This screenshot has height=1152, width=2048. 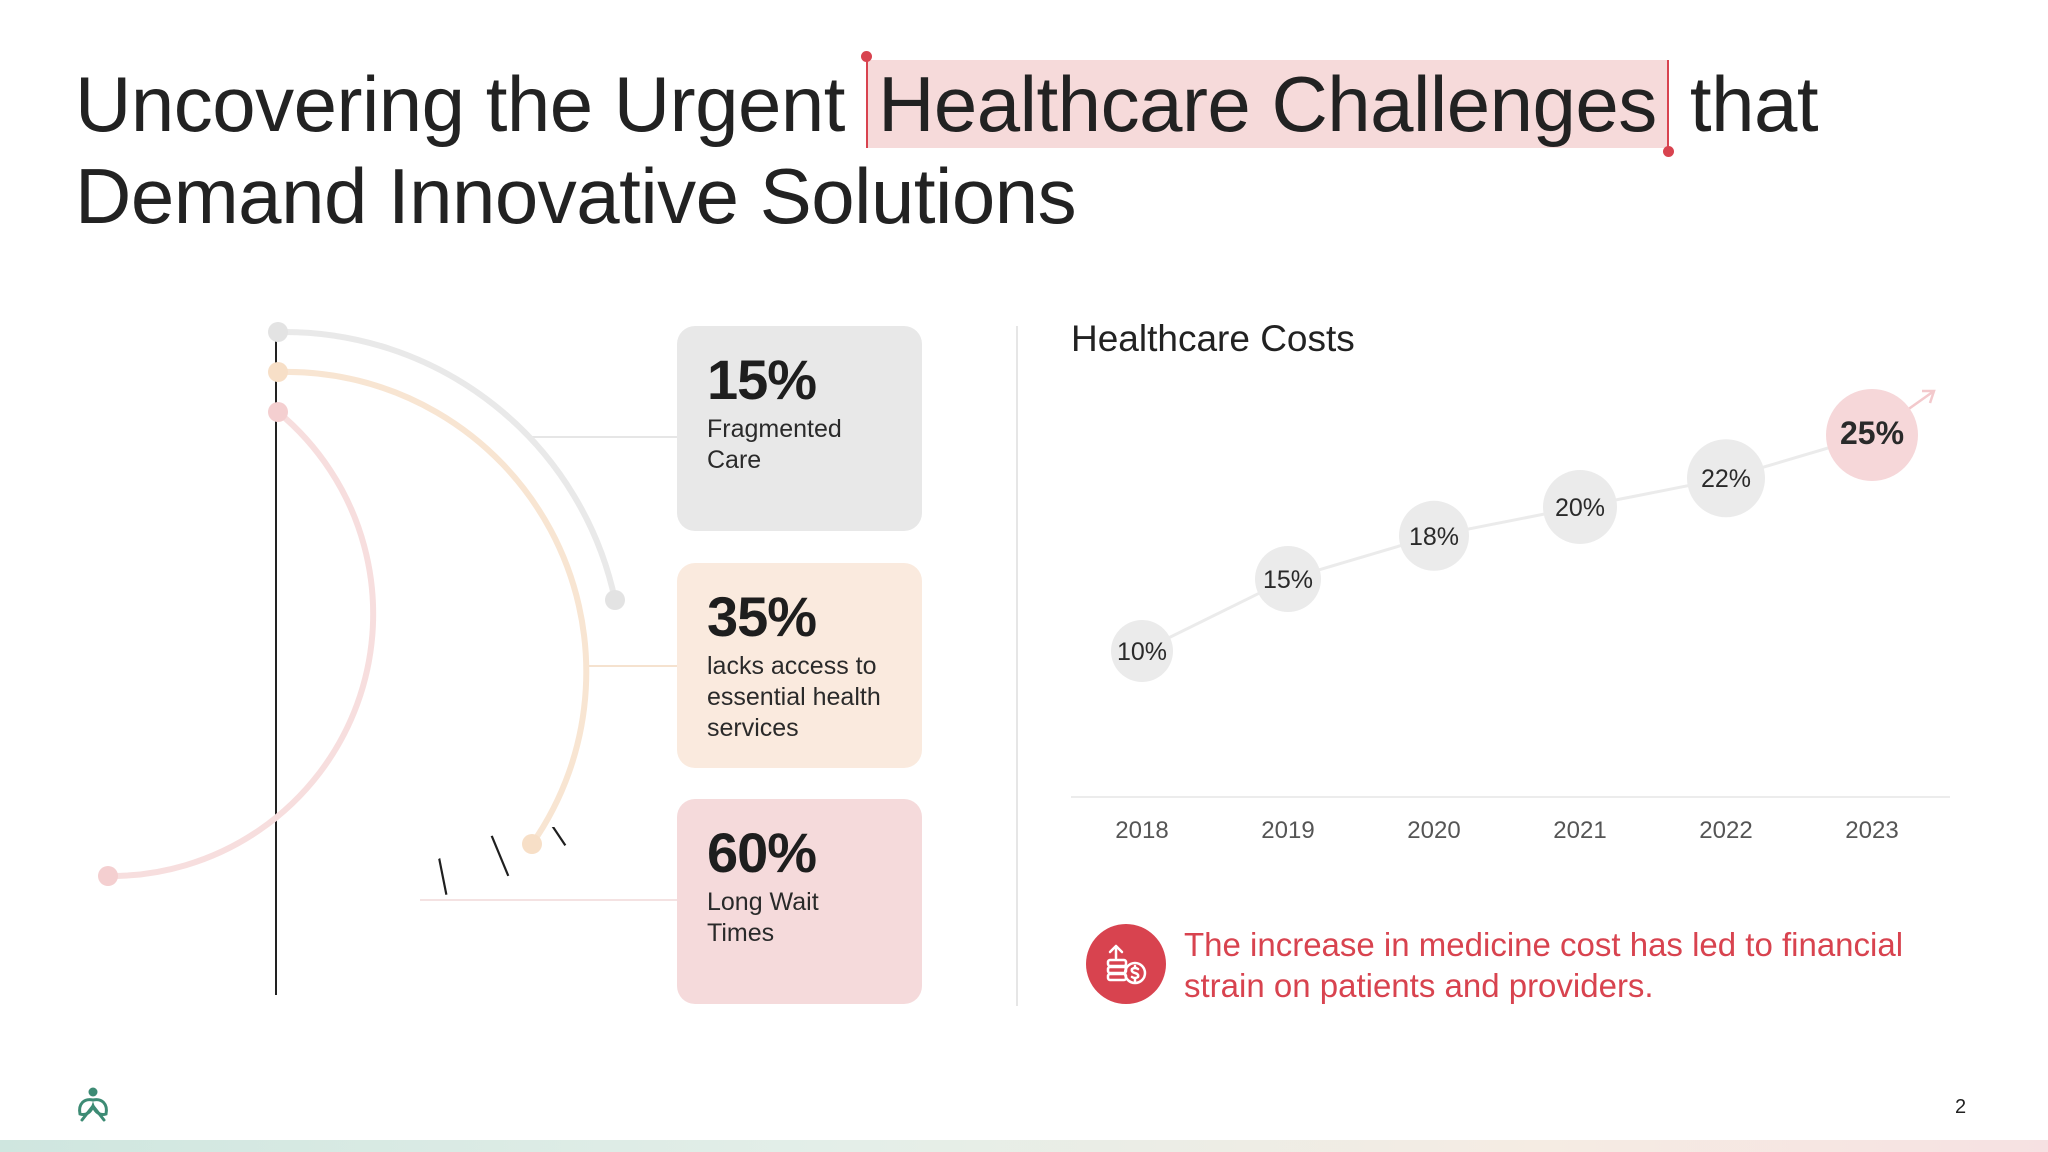 I want to click on data-label: 25%, so click(x=1872, y=433).